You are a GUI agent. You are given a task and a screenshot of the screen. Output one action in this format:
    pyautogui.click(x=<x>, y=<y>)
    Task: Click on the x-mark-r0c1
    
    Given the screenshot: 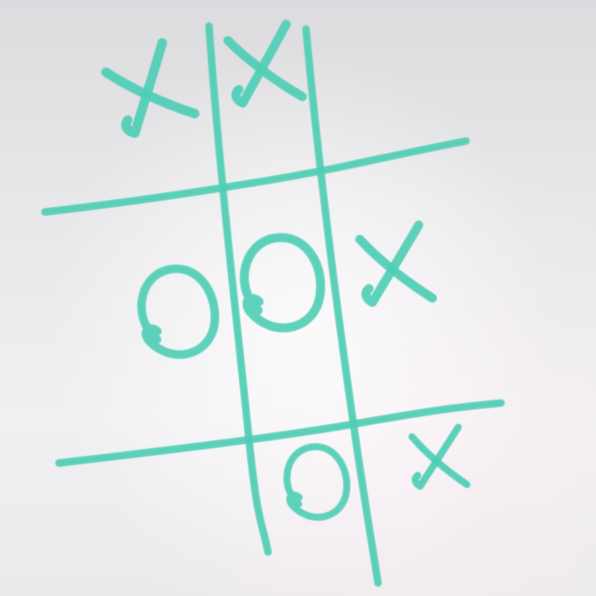 What is the action you would take?
    pyautogui.click(x=265, y=63)
    